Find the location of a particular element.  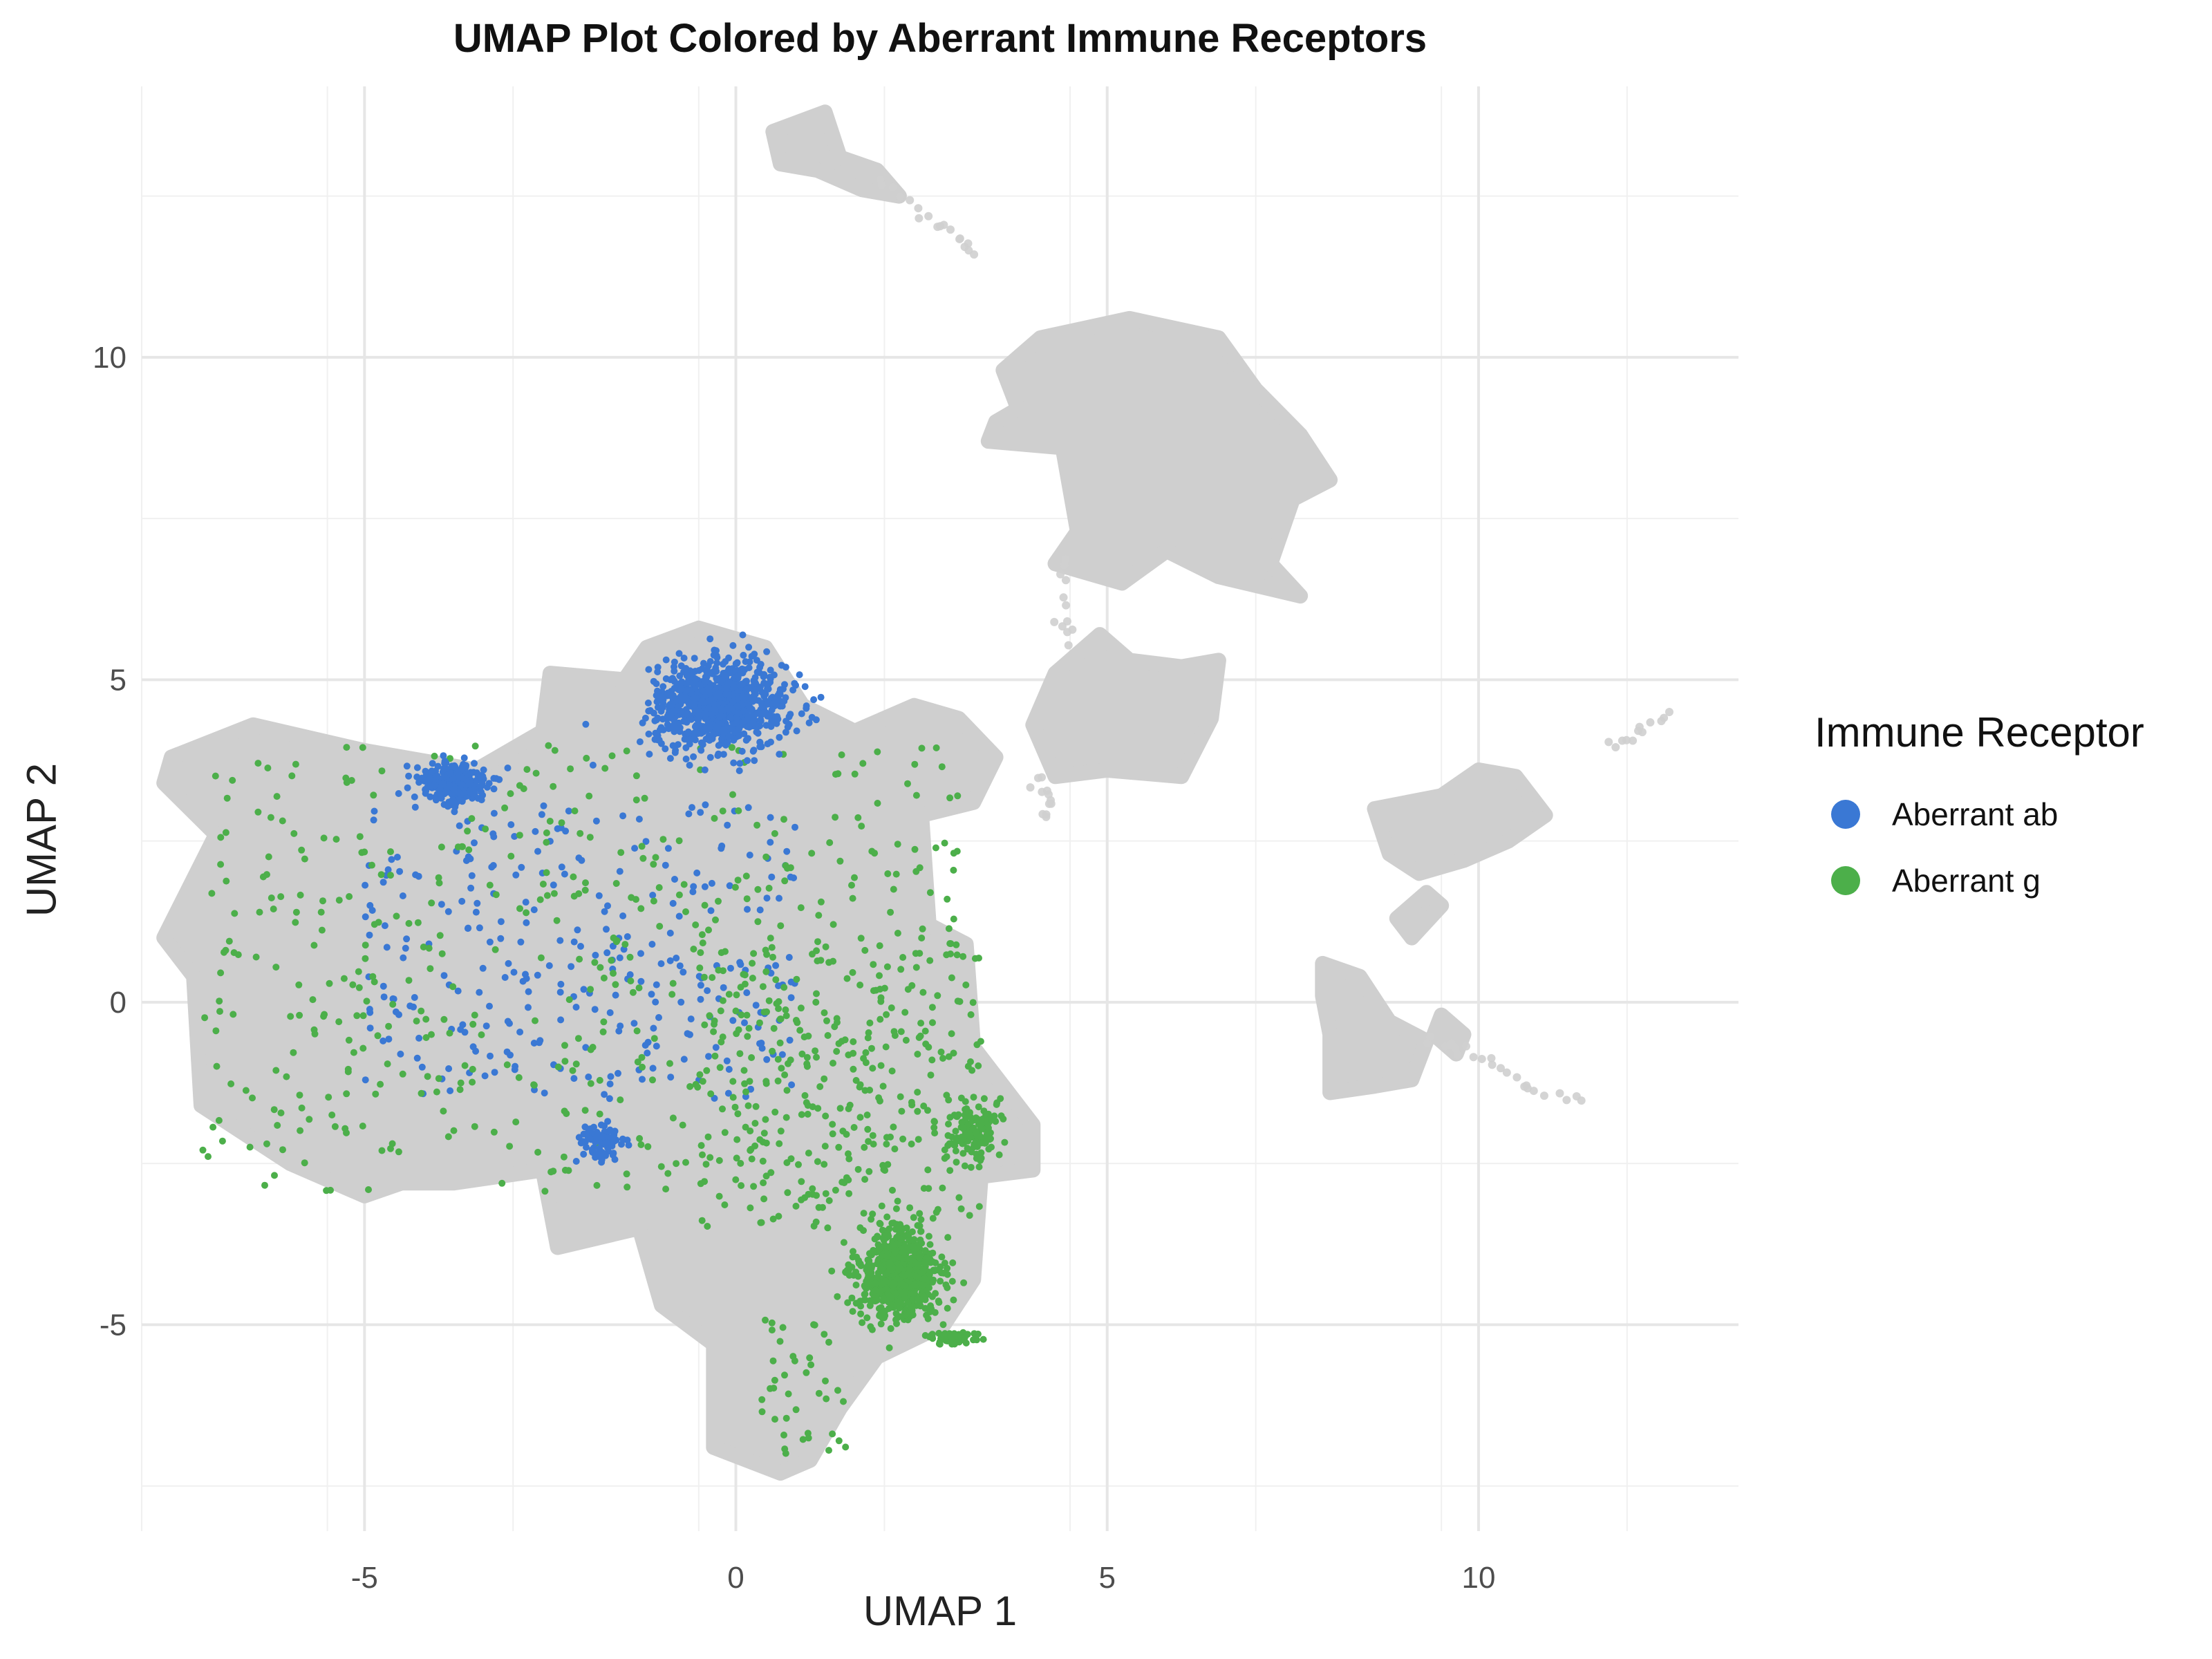

background-cell is located at coordinates (1502, 1068).